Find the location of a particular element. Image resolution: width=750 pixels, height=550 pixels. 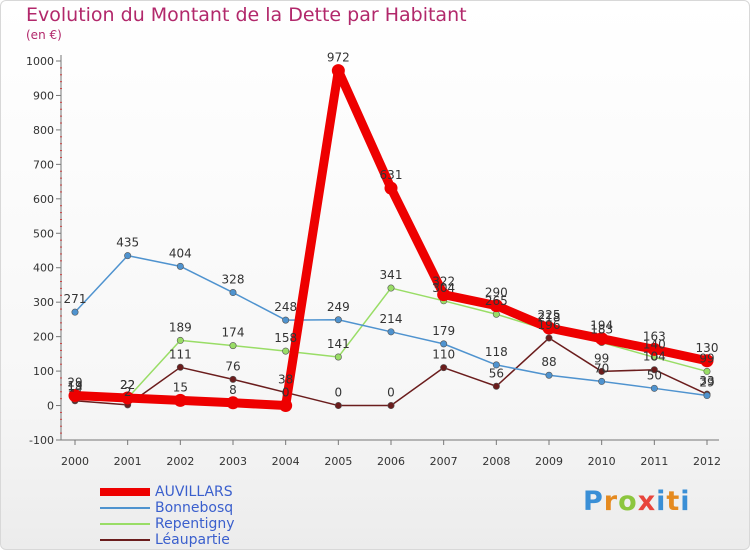

data-label: 130 is located at coordinates (707, 348).